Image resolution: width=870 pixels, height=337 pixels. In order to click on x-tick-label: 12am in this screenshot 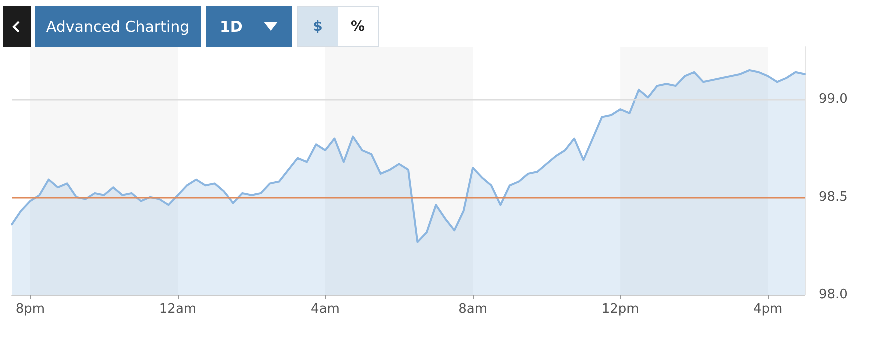, I will do `click(178, 309)`.